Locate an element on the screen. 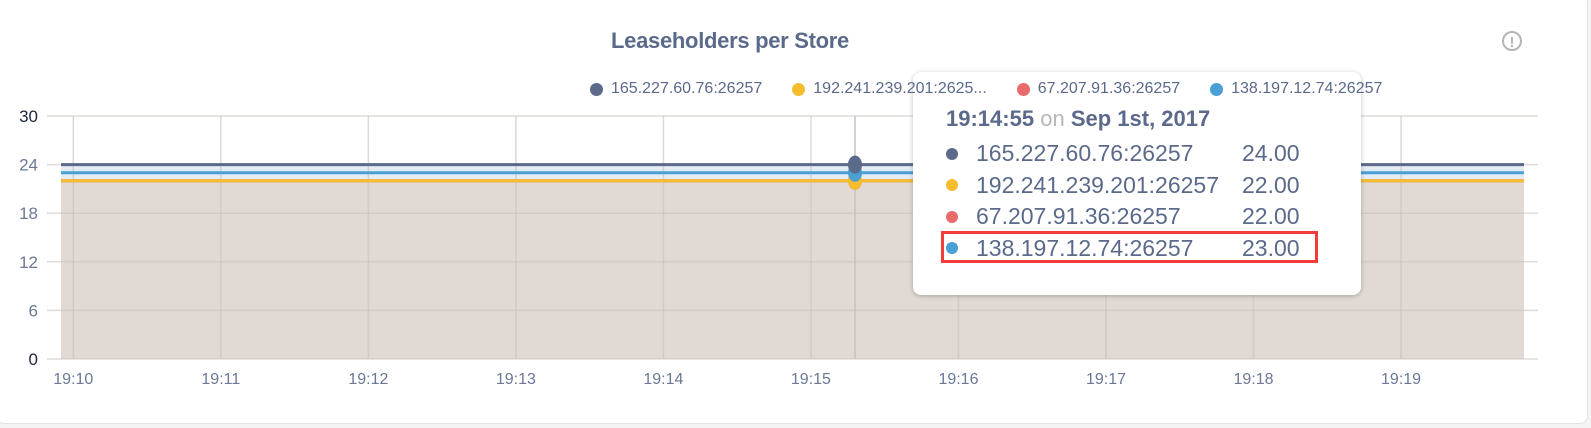  tooltip-date: Sep 1st, 2017 is located at coordinates (1140, 118).